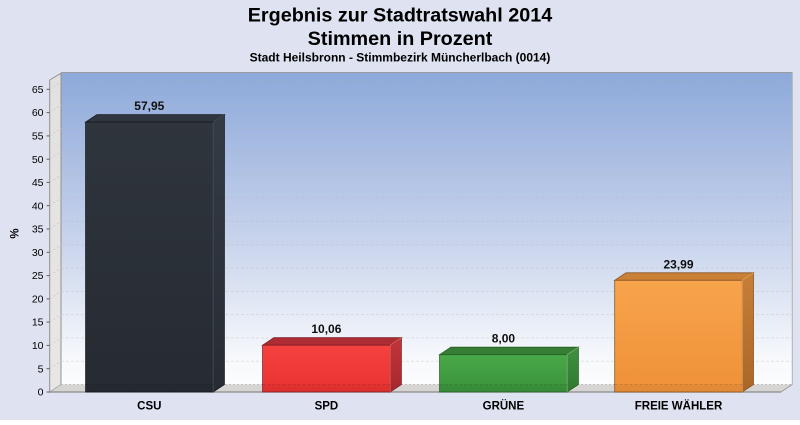 The height and width of the screenshot is (425, 800). I want to click on svg-text: 23,99, so click(678, 264).